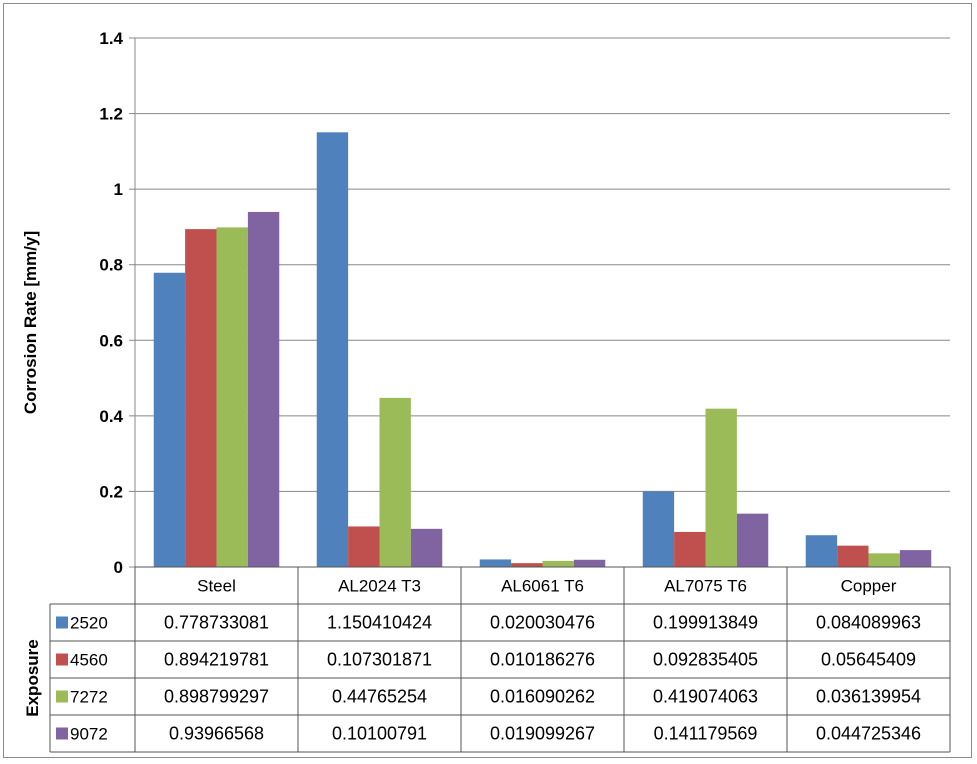 This screenshot has width=977, height=764. What do you see at coordinates (379, 623) in the screenshot?
I see `data-label: 1.150410424` at bounding box center [379, 623].